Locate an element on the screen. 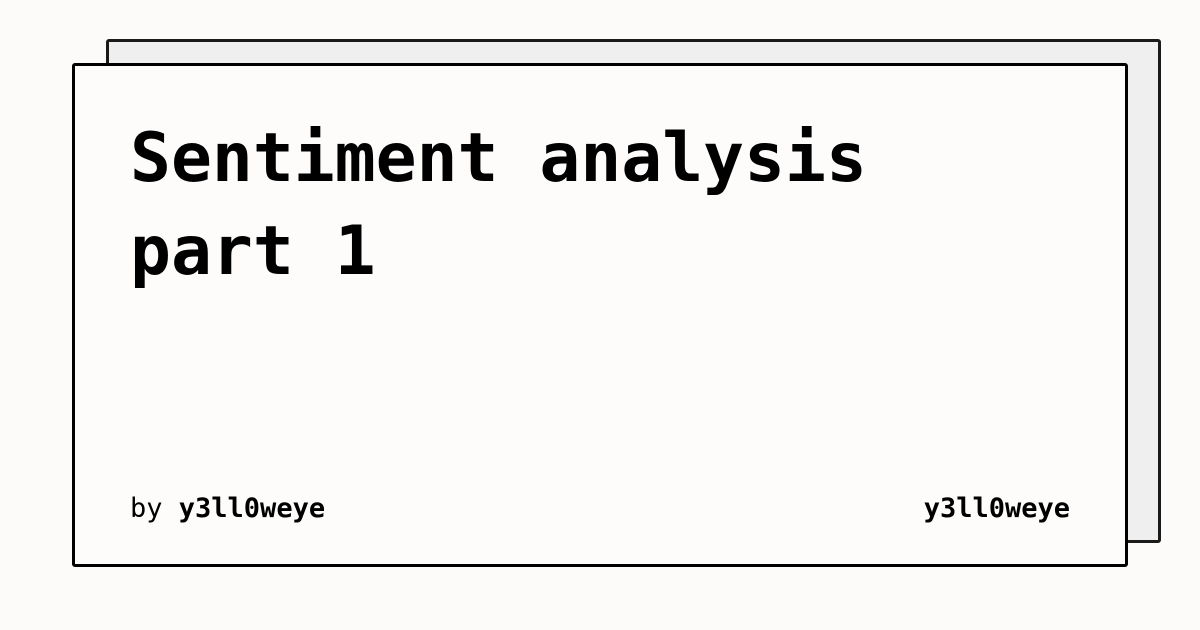 Image resolution: width=1200 pixels, height=630 pixels. byline: by y3ll0weye is located at coordinates (227, 508).